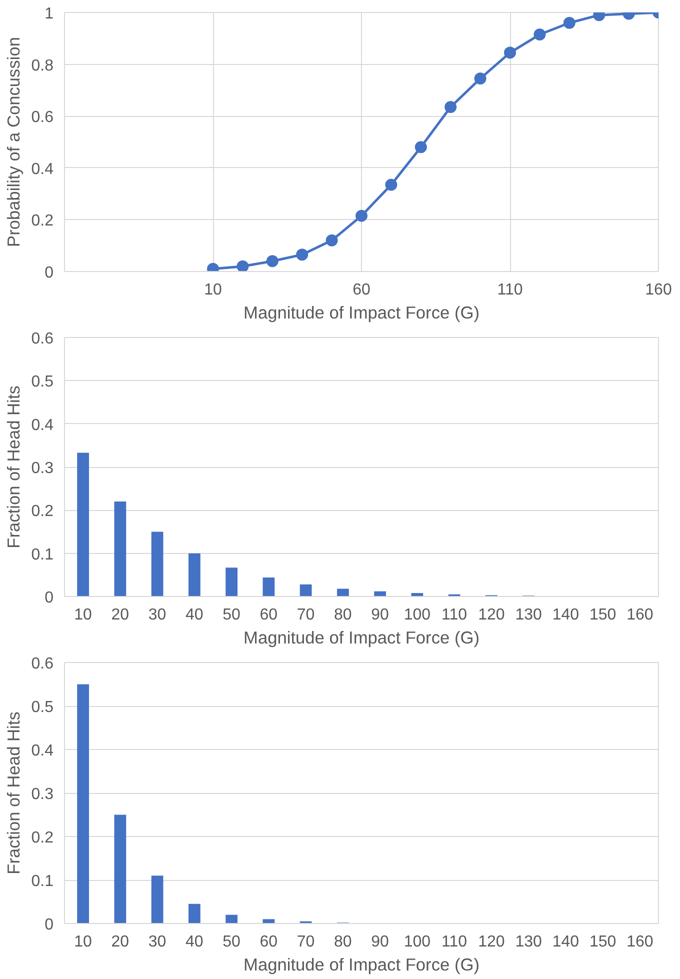  What do you see at coordinates (13, 142) in the screenshot?
I see `y-axis-title: Probability of a Concussion` at bounding box center [13, 142].